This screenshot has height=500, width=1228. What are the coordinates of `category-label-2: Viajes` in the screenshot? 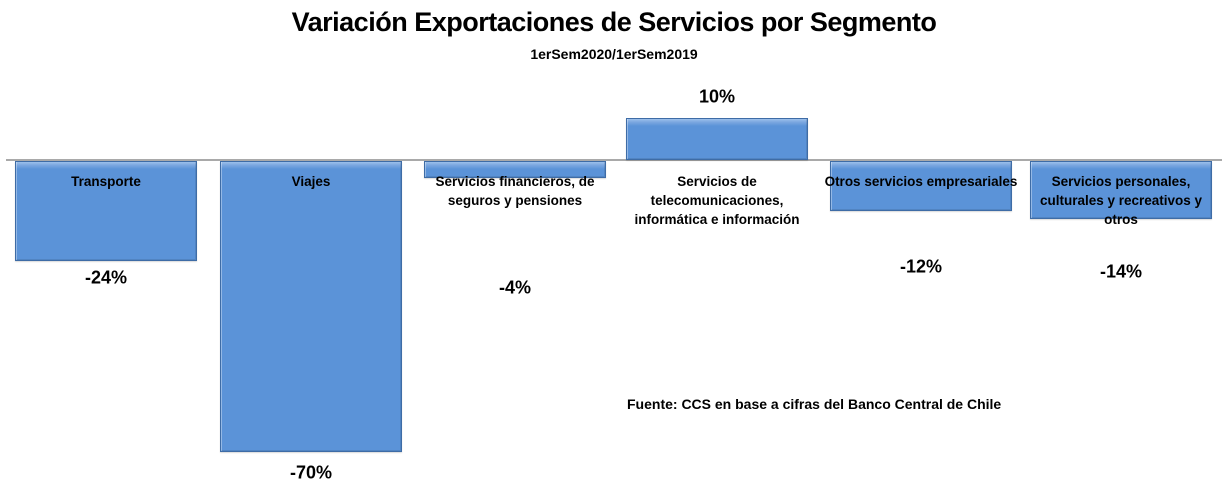 It's located at (311, 181).